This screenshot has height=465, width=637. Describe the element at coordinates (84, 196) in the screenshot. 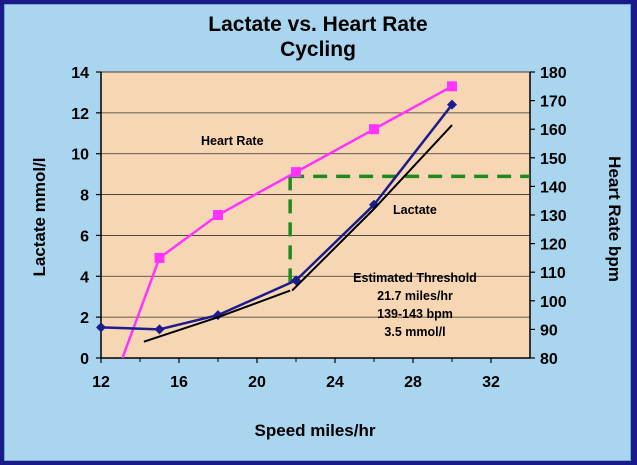

I see `y-tick-label: 8` at that location.